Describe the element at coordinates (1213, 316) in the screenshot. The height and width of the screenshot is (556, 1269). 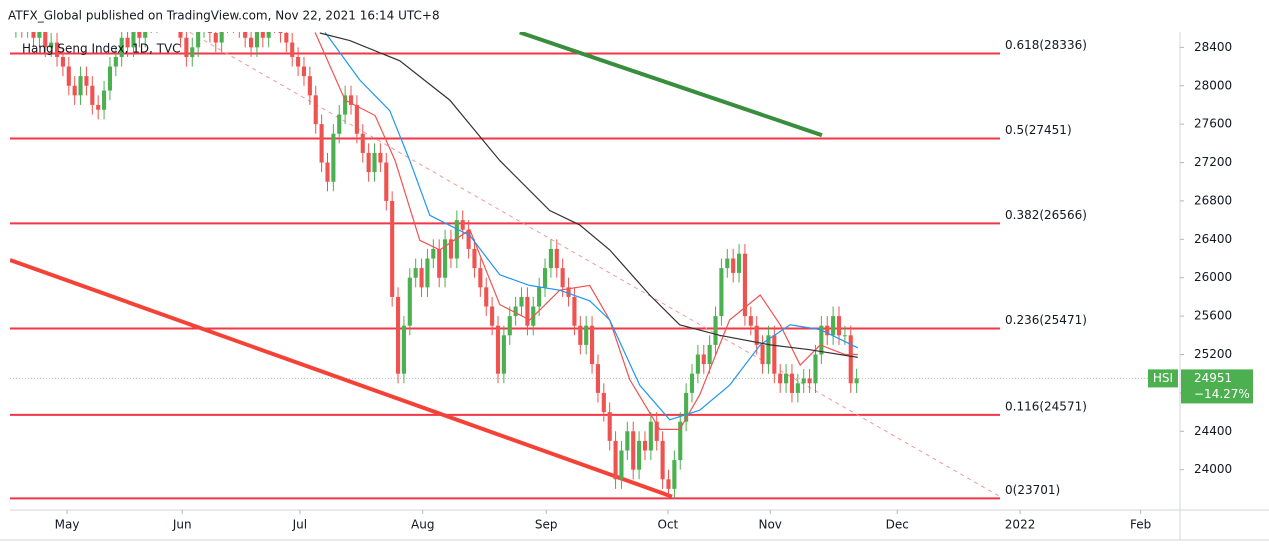
I see `y-tick-label: 25600` at that location.